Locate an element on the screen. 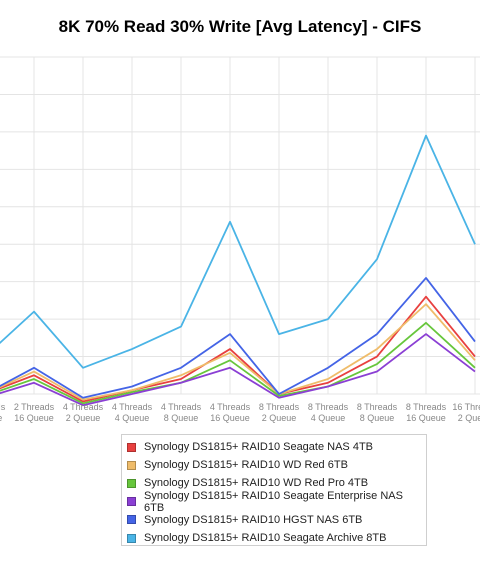 This screenshot has width=480, height=575. legend-label: Synology DS1815+ RAID10 WD Red 6TB is located at coordinates (246, 465).